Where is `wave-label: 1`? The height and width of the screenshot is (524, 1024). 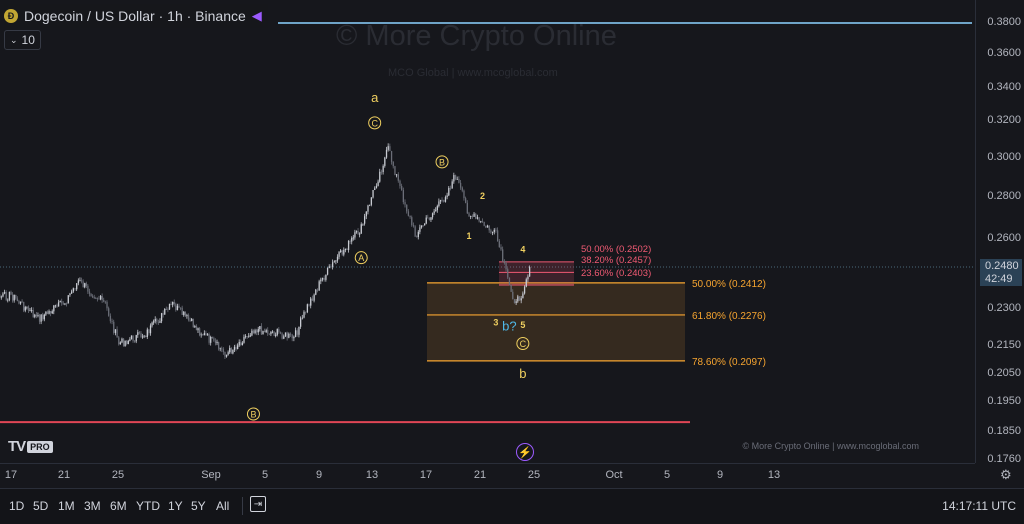
wave-label: 1 is located at coordinates (468, 236).